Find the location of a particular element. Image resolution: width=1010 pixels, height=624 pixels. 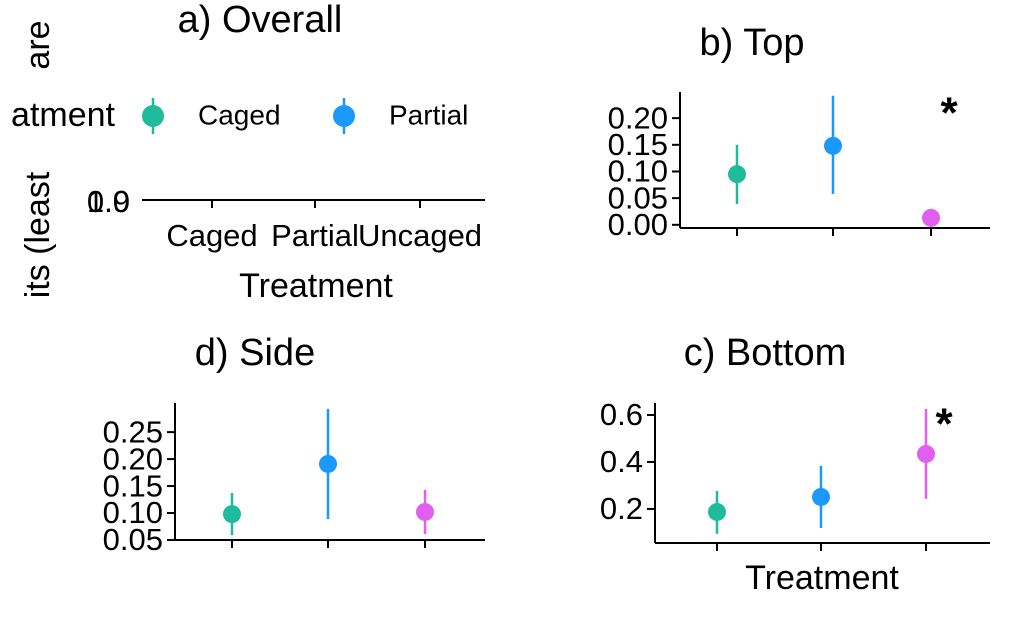

y-axis-label: are is located at coordinates (38, 44).